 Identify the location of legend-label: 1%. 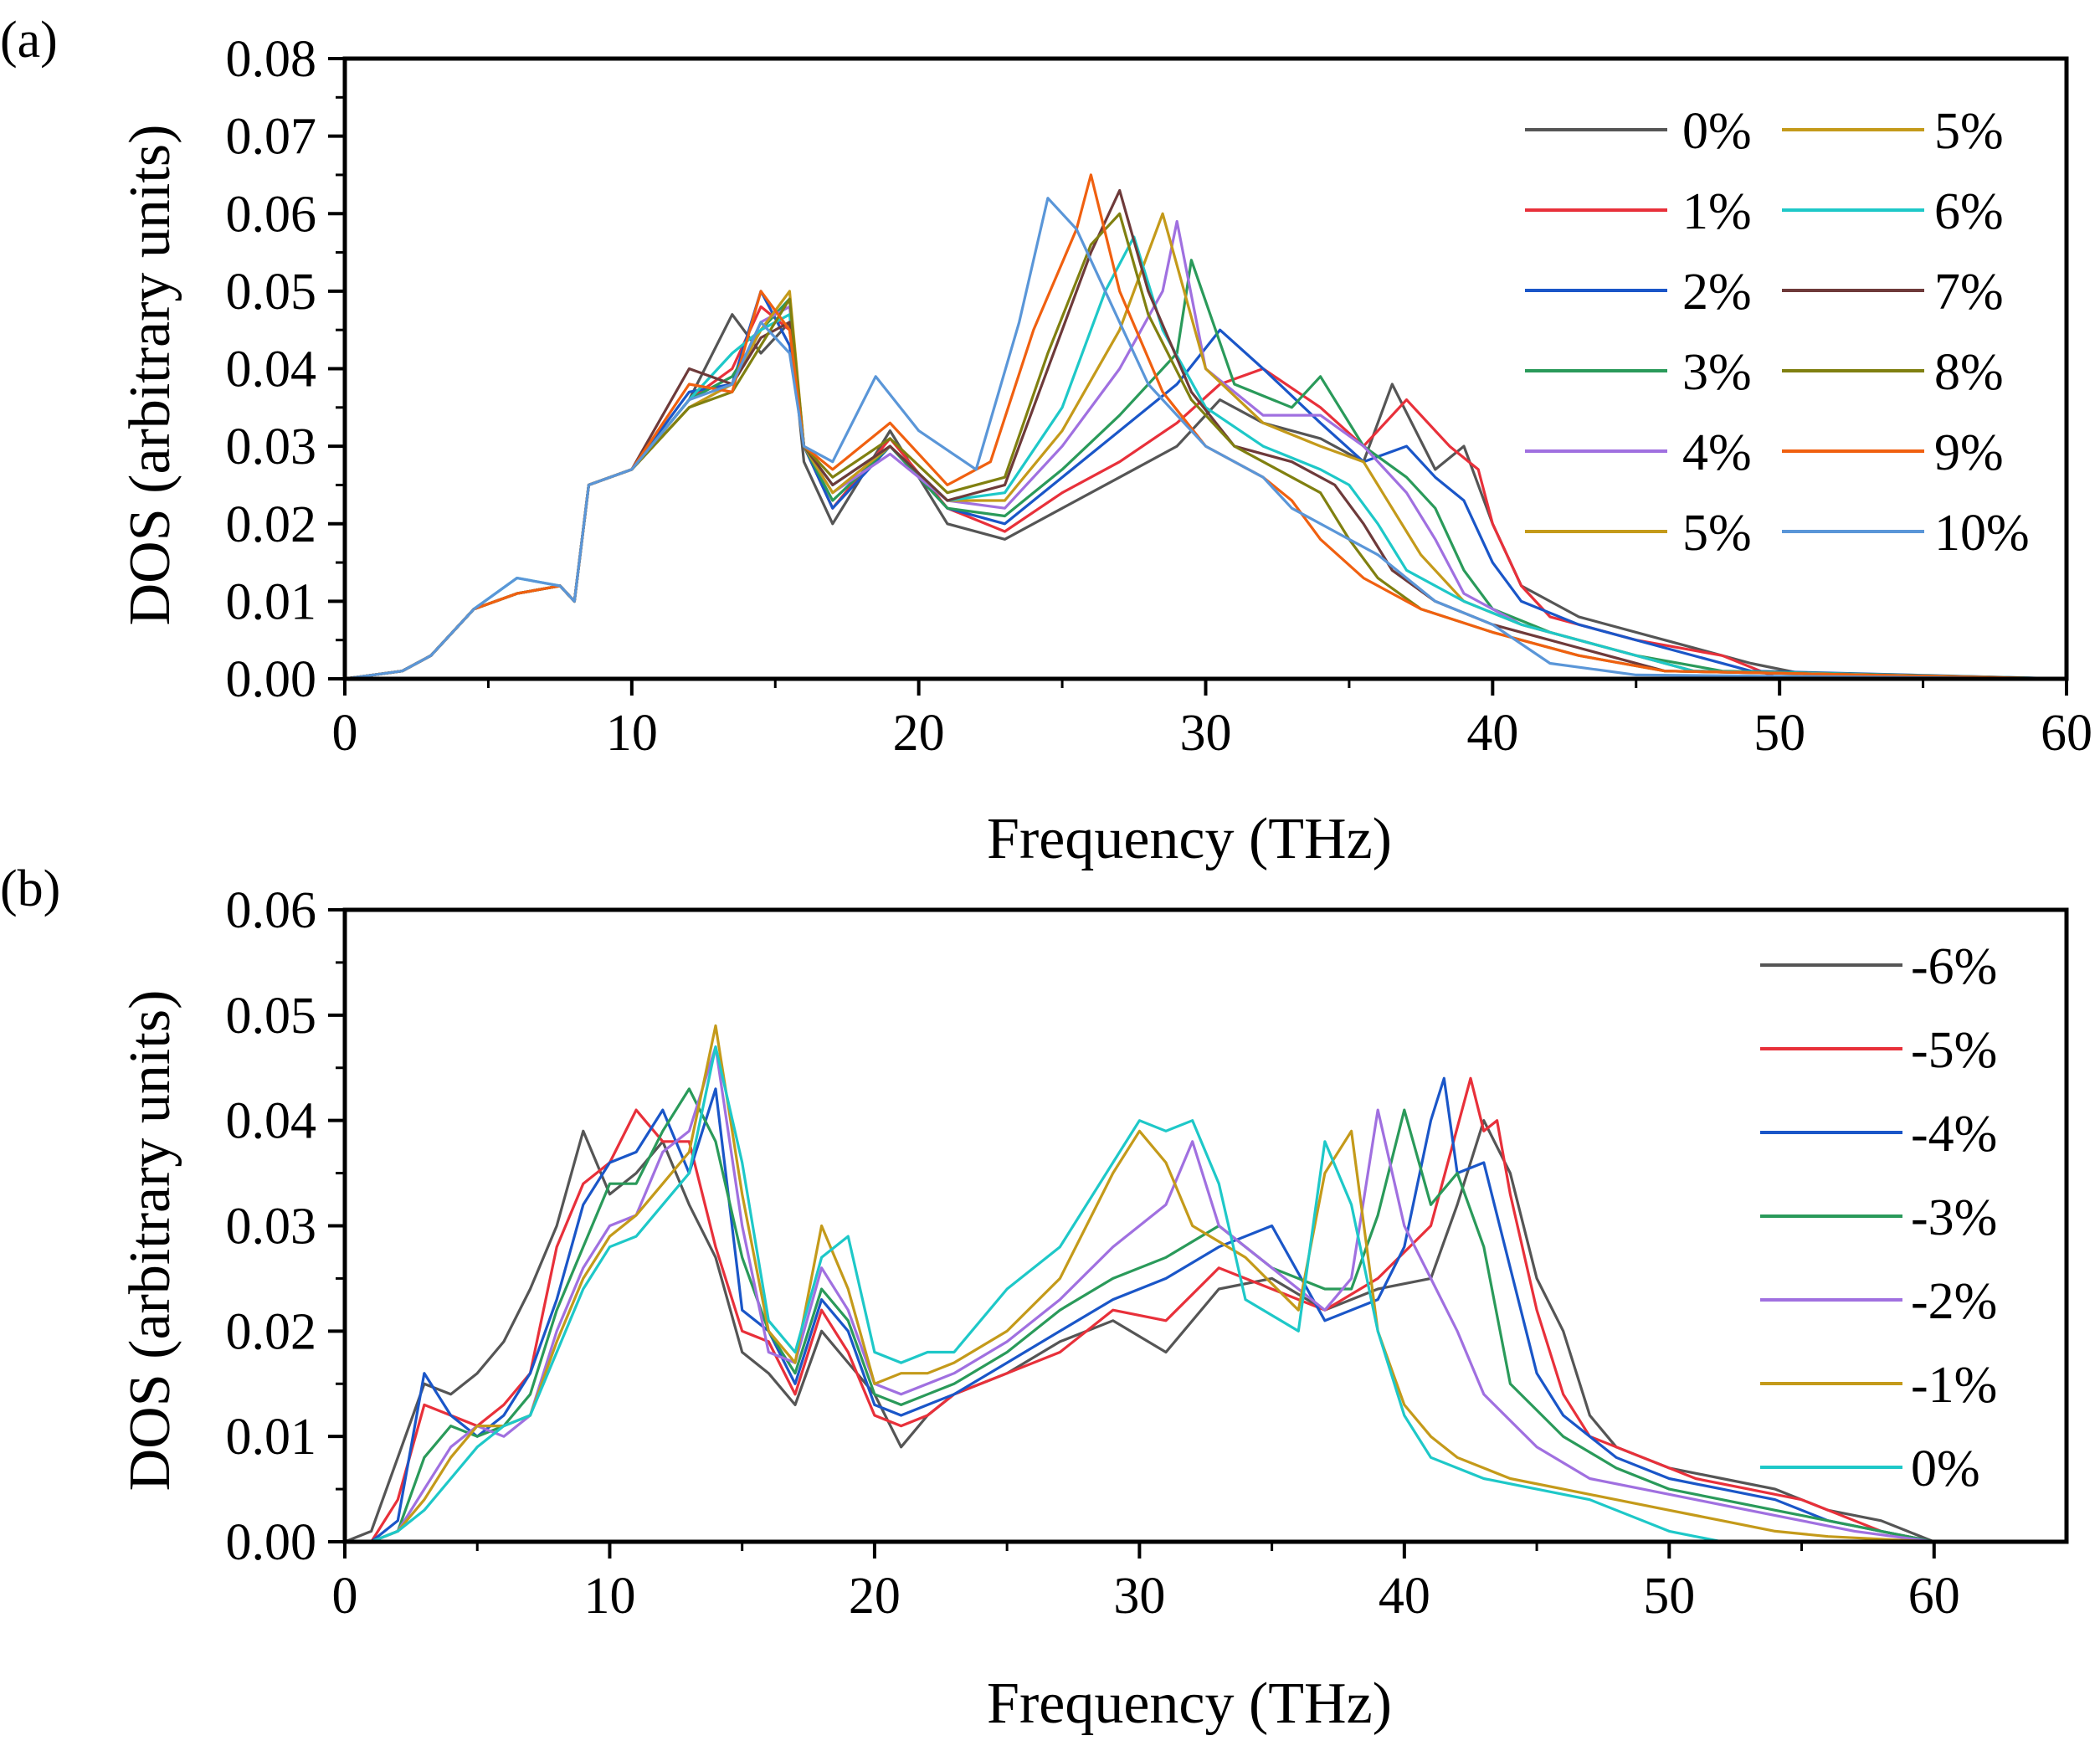
(1717, 211).